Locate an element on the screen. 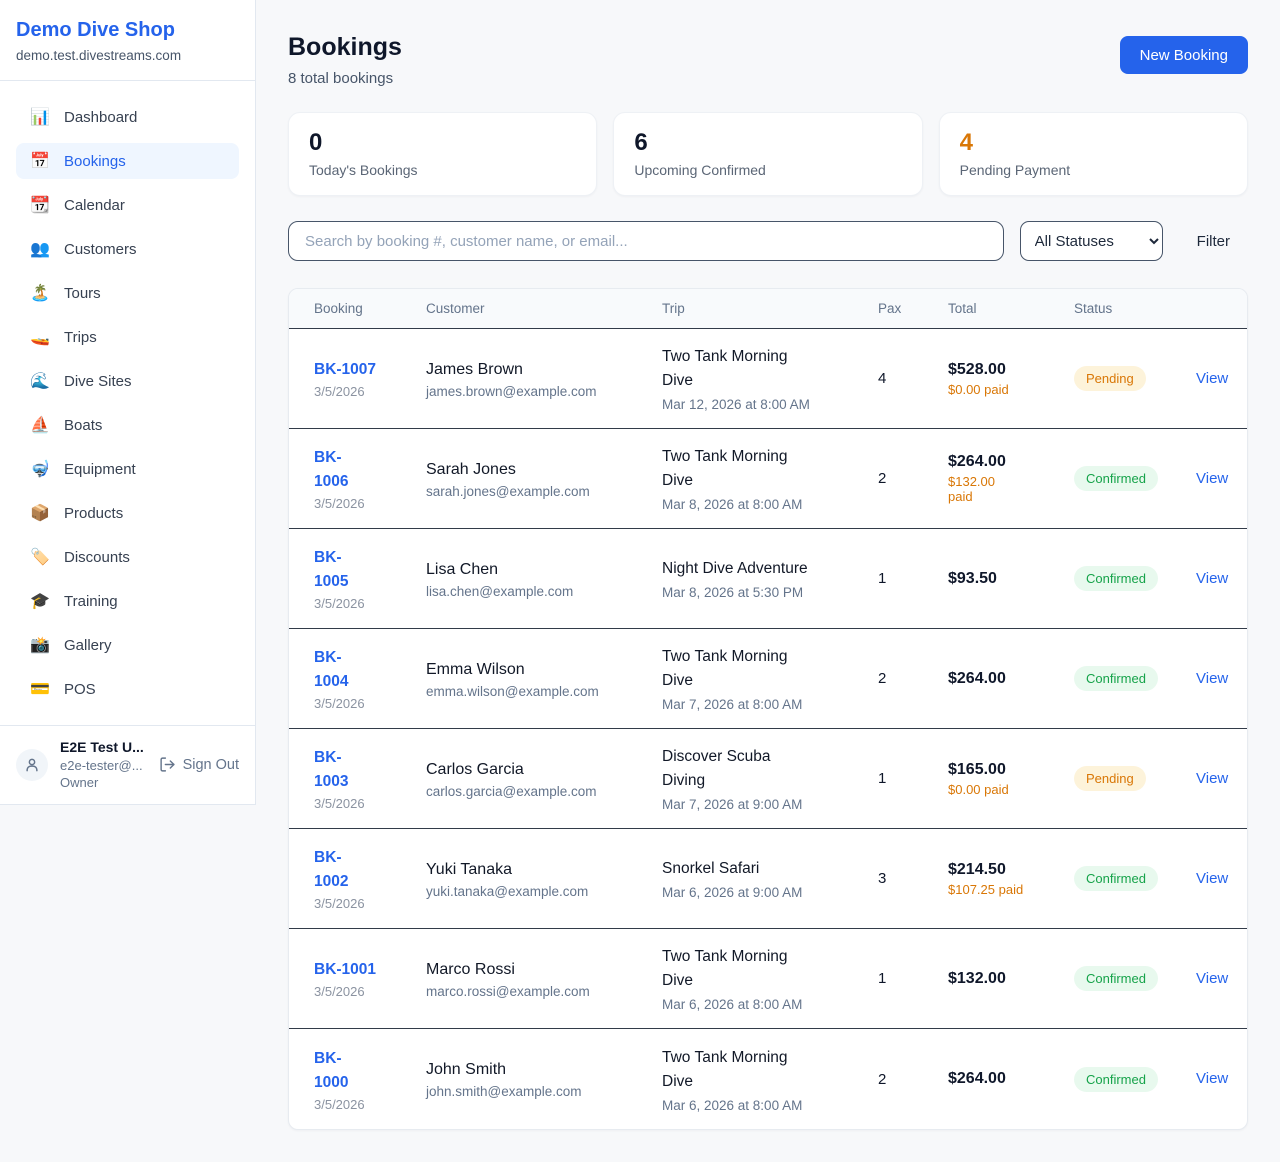  sidebar-item-boats: ⛵ Boats is located at coordinates (127, 425).